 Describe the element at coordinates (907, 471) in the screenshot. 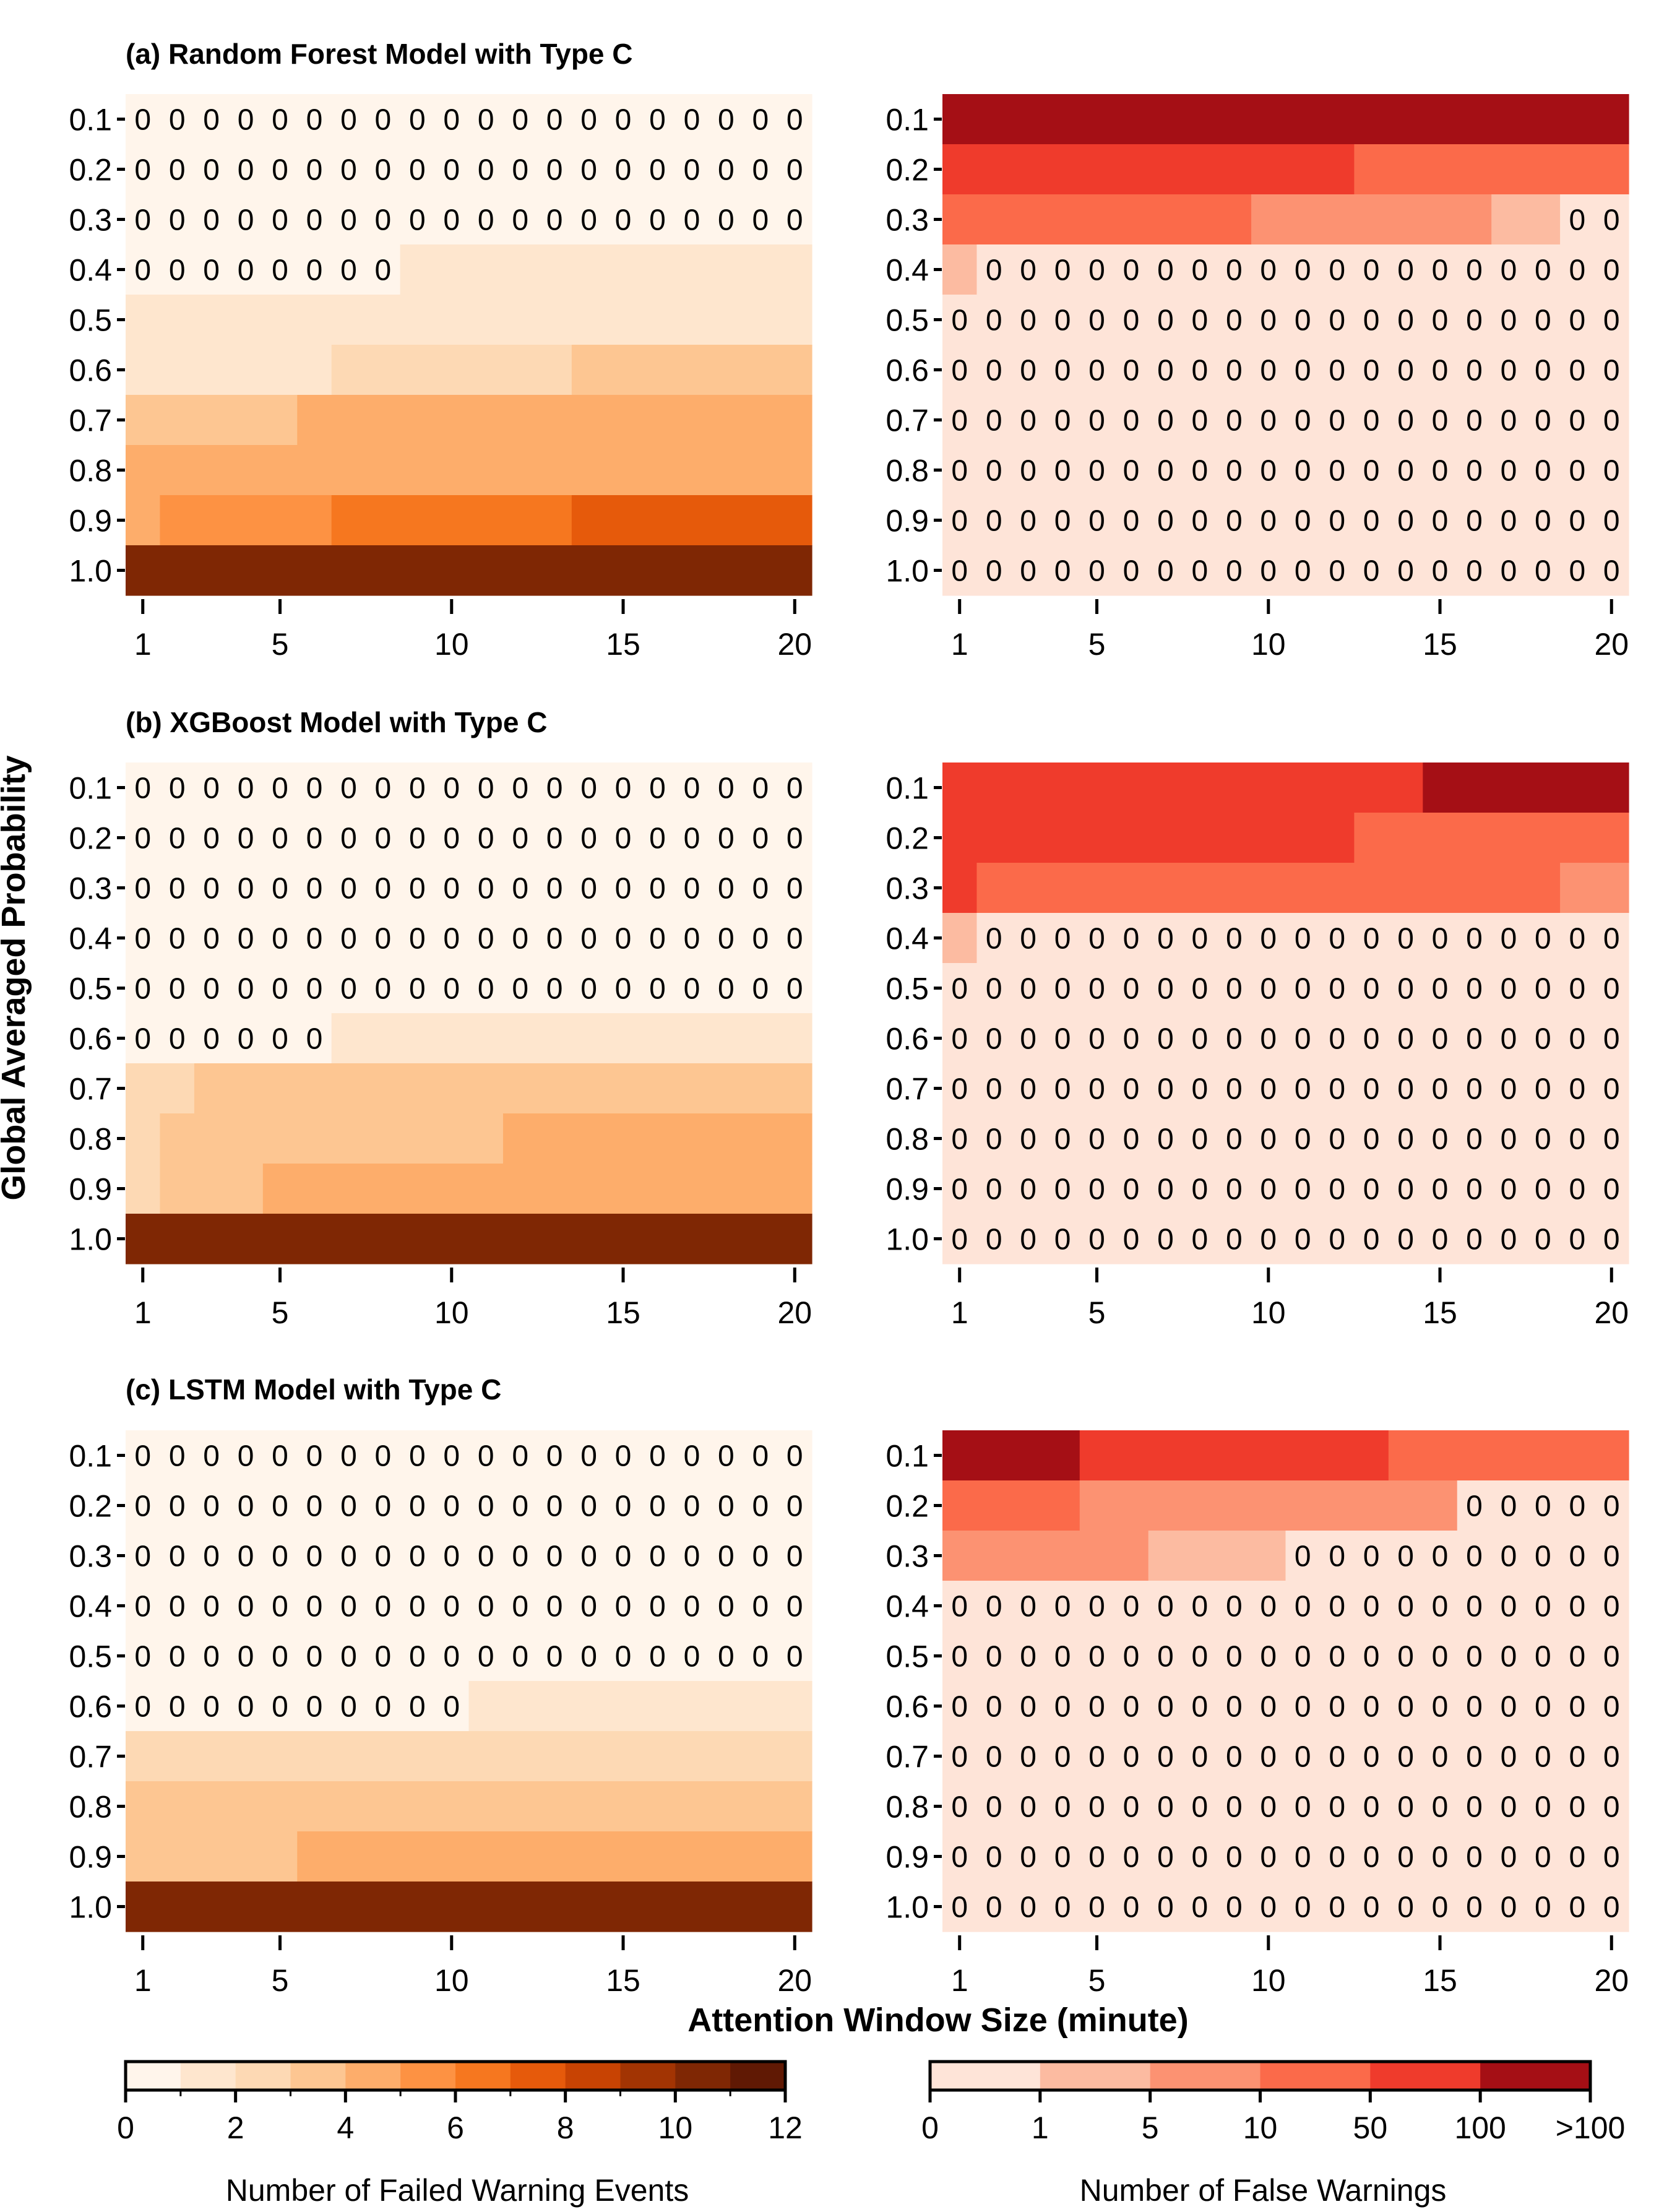

I see `y-tick-label-p0-right-7: 0.8` at that location.